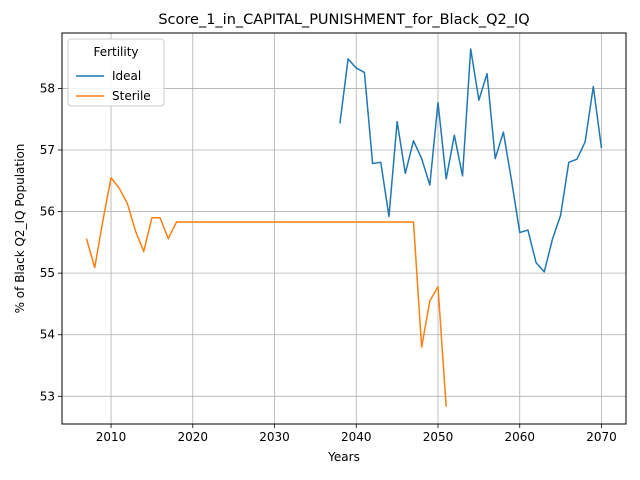 This screenshot has width=640, height=480. What do you see at coordinates (111, 437) in the screenshot?
I see `x-tick-label: 2010` at bounding box center [111, 437].